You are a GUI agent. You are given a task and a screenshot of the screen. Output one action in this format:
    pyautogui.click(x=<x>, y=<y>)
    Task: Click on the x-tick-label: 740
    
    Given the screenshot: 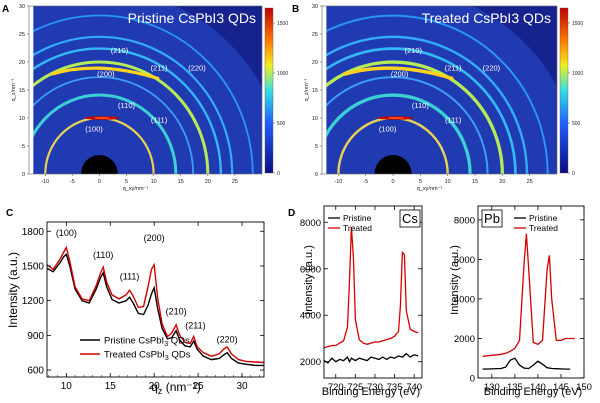 What is the action you would take?
    pyautogui.click(x=414, y=387)
    